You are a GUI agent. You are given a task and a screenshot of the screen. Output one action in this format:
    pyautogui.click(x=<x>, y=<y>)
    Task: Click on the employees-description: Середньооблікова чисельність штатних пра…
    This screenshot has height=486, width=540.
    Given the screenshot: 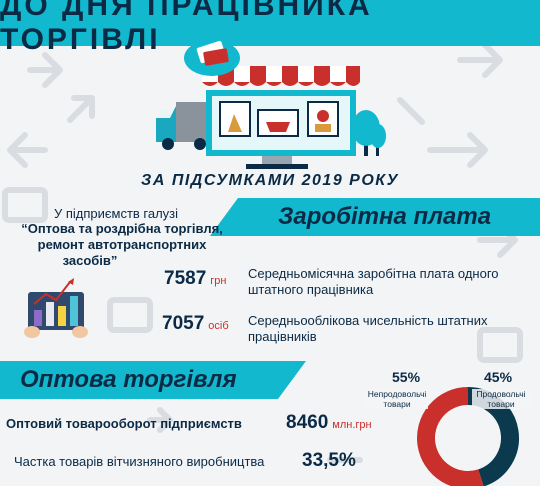 What is the action you would take?
    pyautogui.click(x=367, y=329)
    